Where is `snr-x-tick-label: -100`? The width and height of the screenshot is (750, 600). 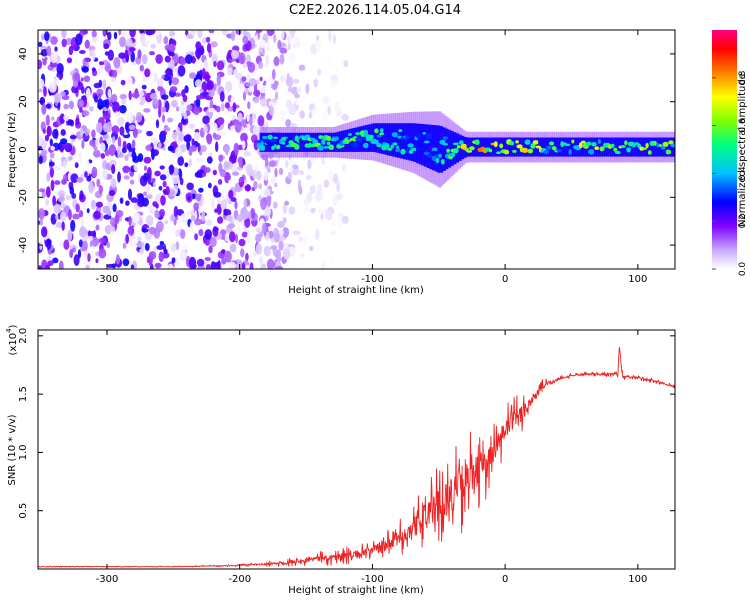 snr-x-tick-label: -100 is located at coordinates (372, 579).